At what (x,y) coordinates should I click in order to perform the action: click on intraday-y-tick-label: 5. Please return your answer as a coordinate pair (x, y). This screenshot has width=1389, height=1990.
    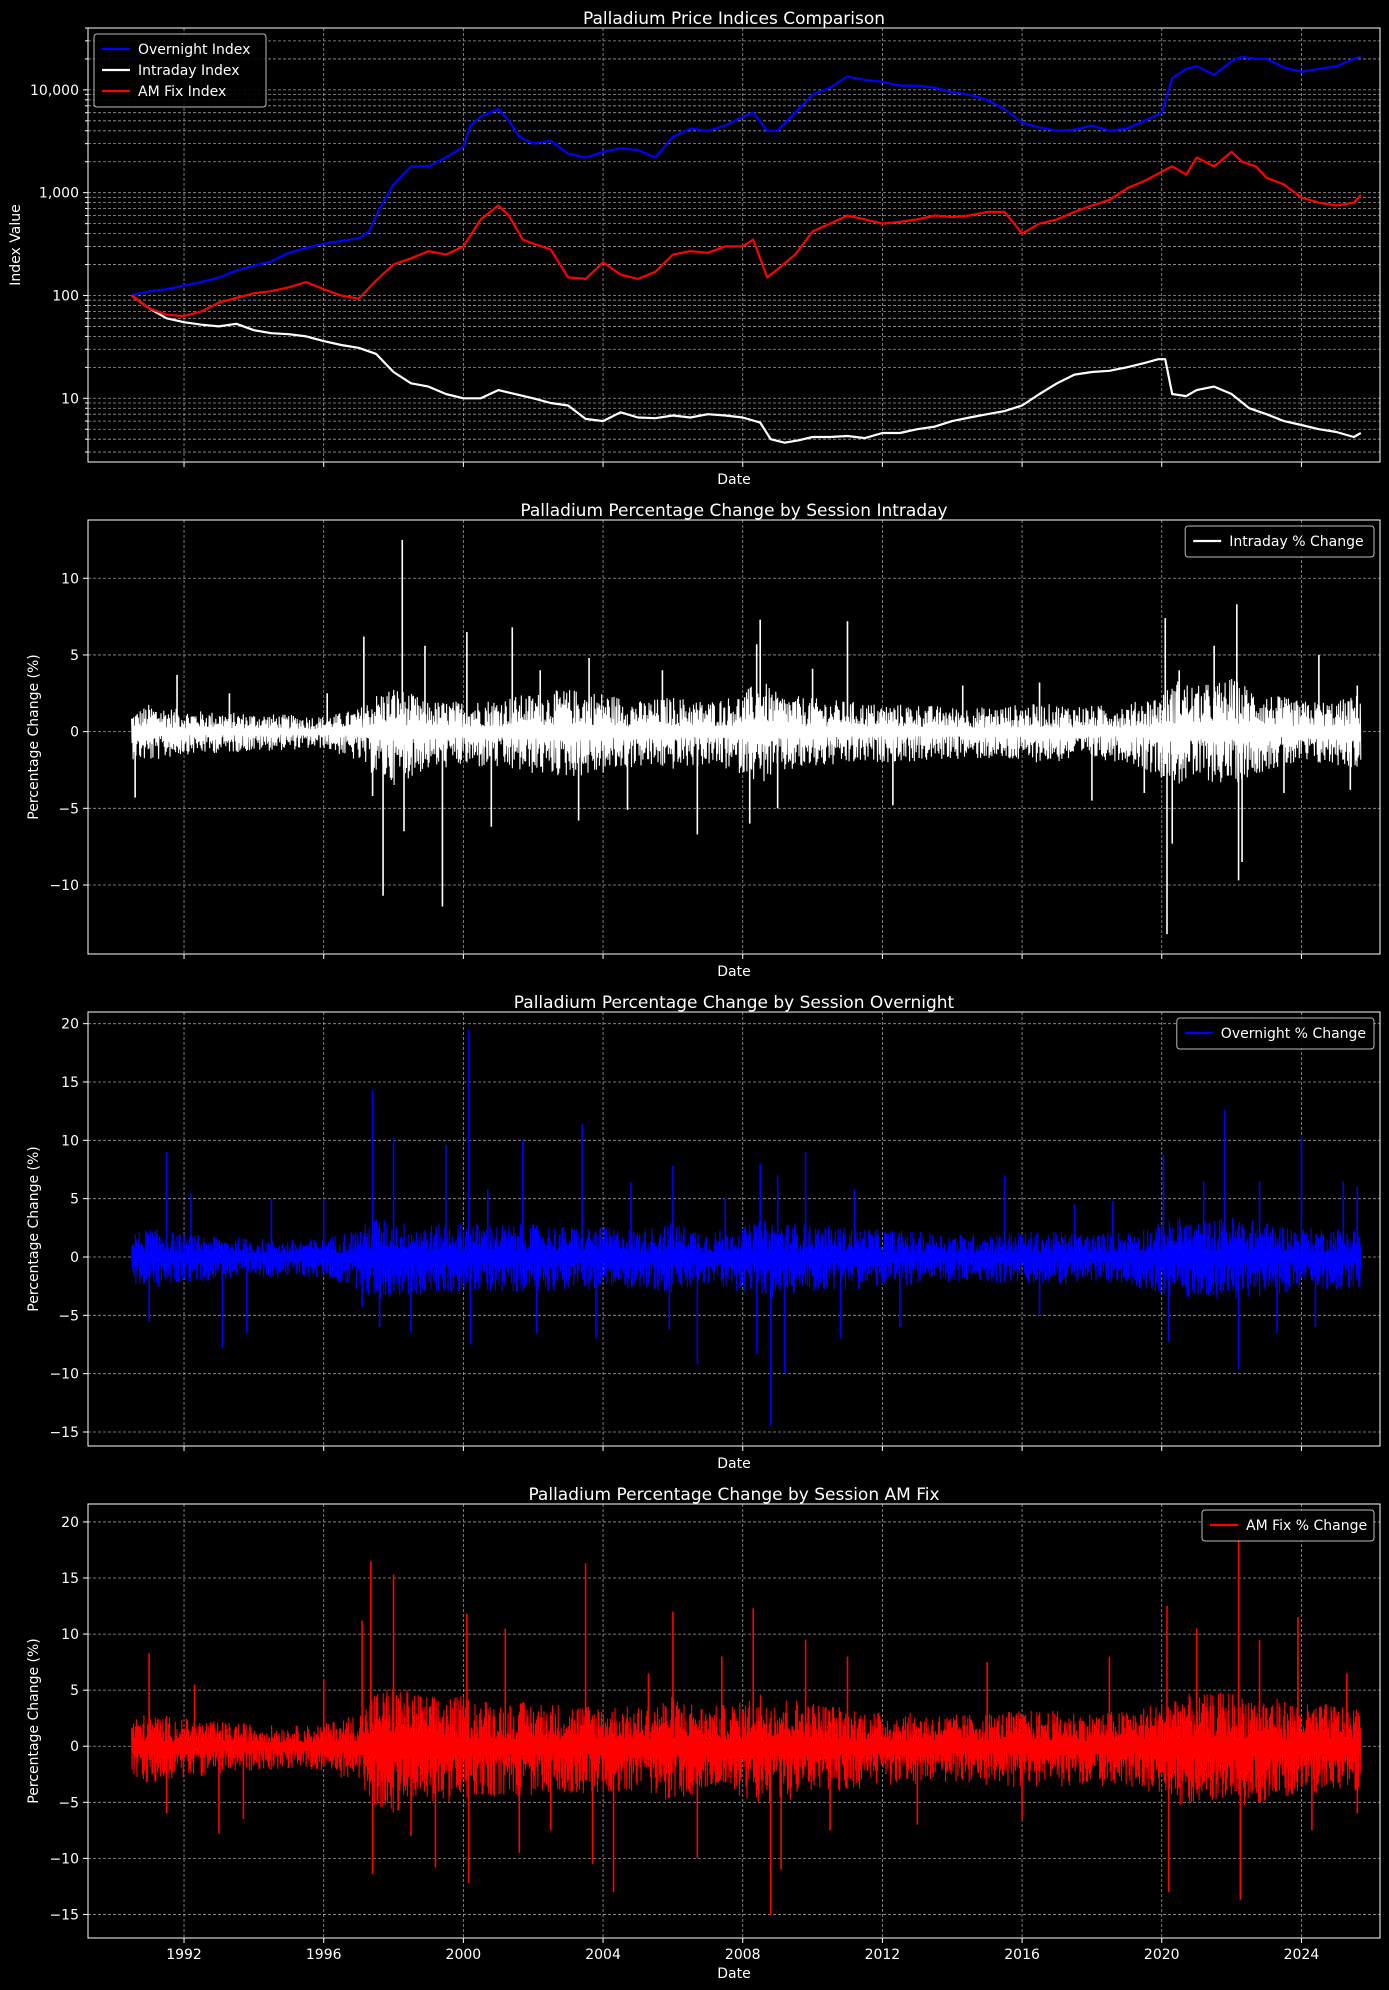
    Looking at the image, I should click on (74, 656).